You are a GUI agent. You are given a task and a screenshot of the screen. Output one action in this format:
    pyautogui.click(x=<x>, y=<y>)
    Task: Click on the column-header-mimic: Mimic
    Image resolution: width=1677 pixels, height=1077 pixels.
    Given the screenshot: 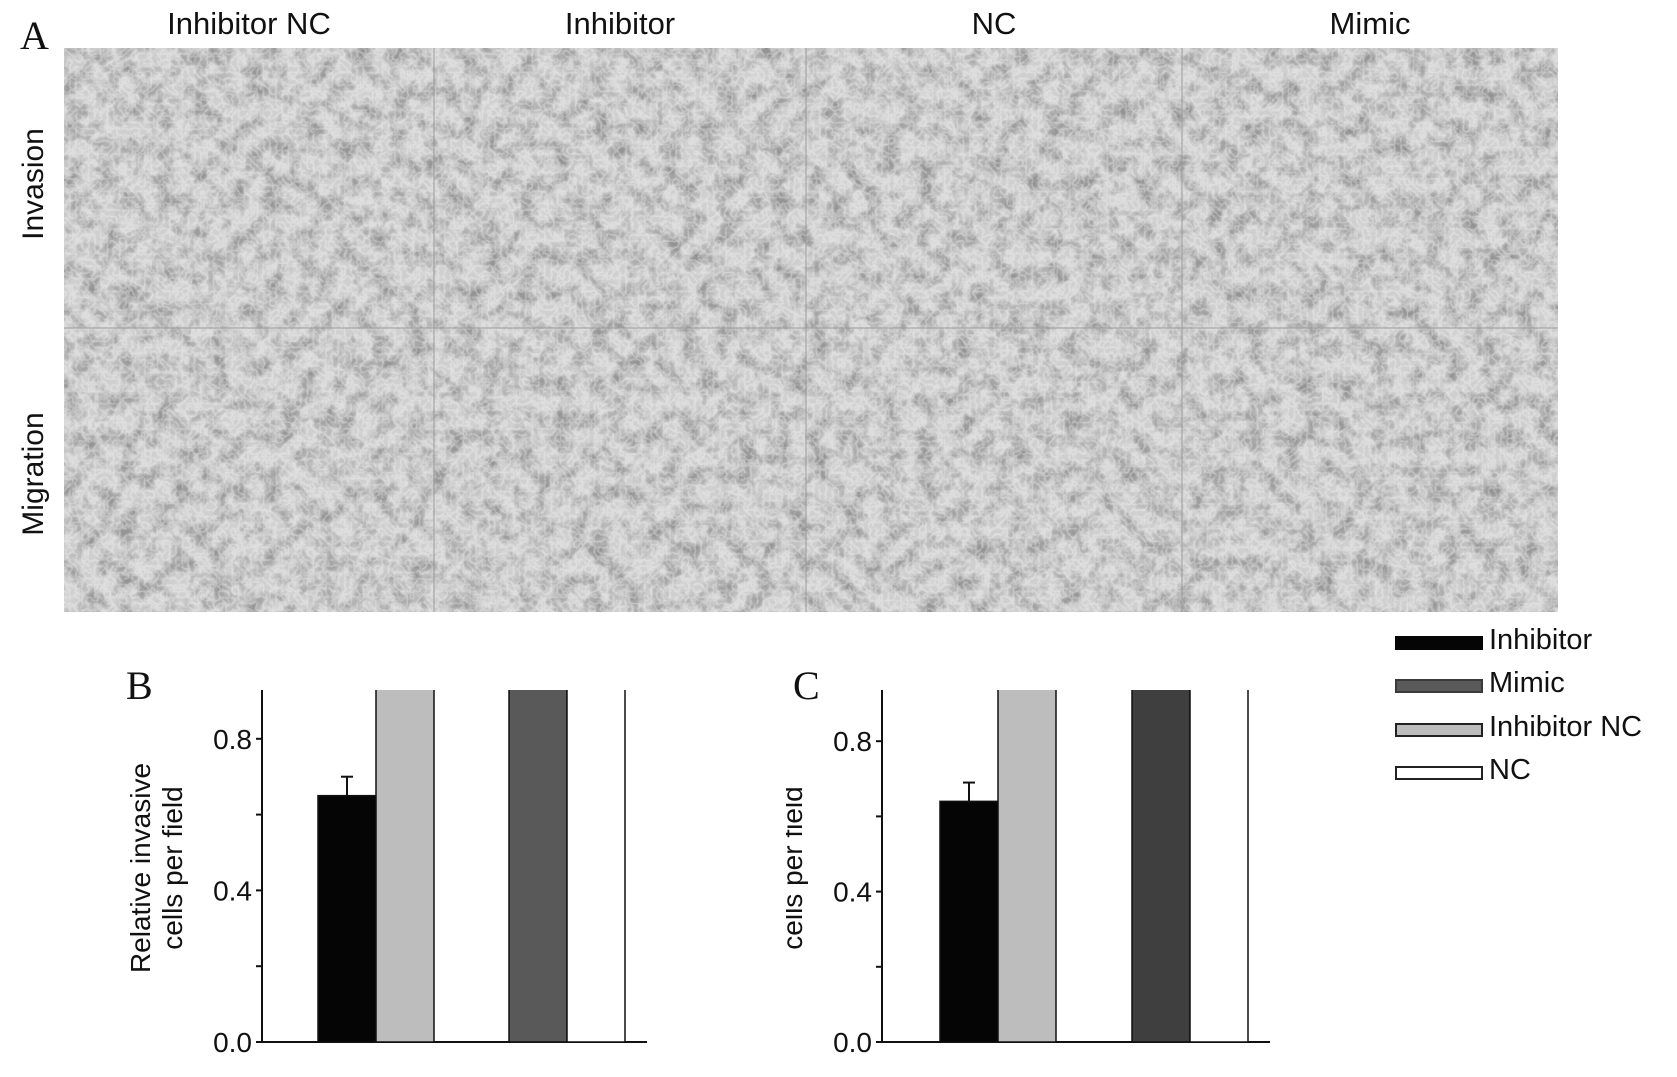 What is the action you would take?
    pyautogui.click(x=1370, y=23)
    